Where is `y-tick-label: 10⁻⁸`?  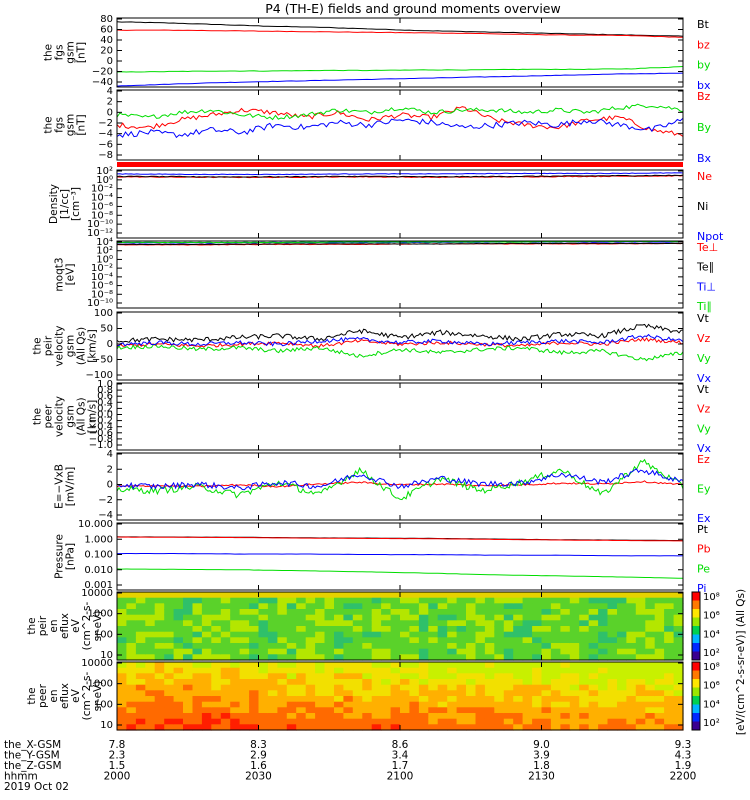
y-tick-label: 10⁻⁸ is located at coordinates (102, 294).